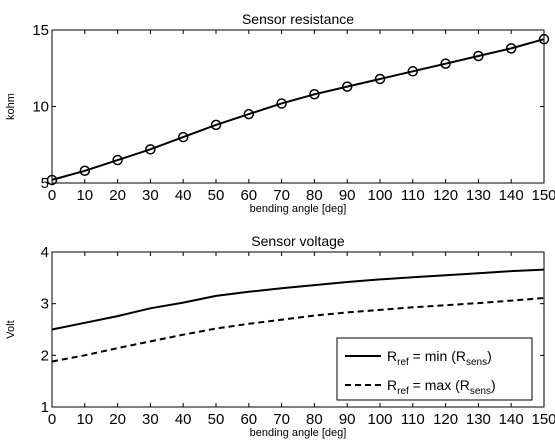 This screenshot has width=555, height=448. Describe the element at coordinates (11, 106) in the screenshot. I see `y-axis-label: kohm` at that location.